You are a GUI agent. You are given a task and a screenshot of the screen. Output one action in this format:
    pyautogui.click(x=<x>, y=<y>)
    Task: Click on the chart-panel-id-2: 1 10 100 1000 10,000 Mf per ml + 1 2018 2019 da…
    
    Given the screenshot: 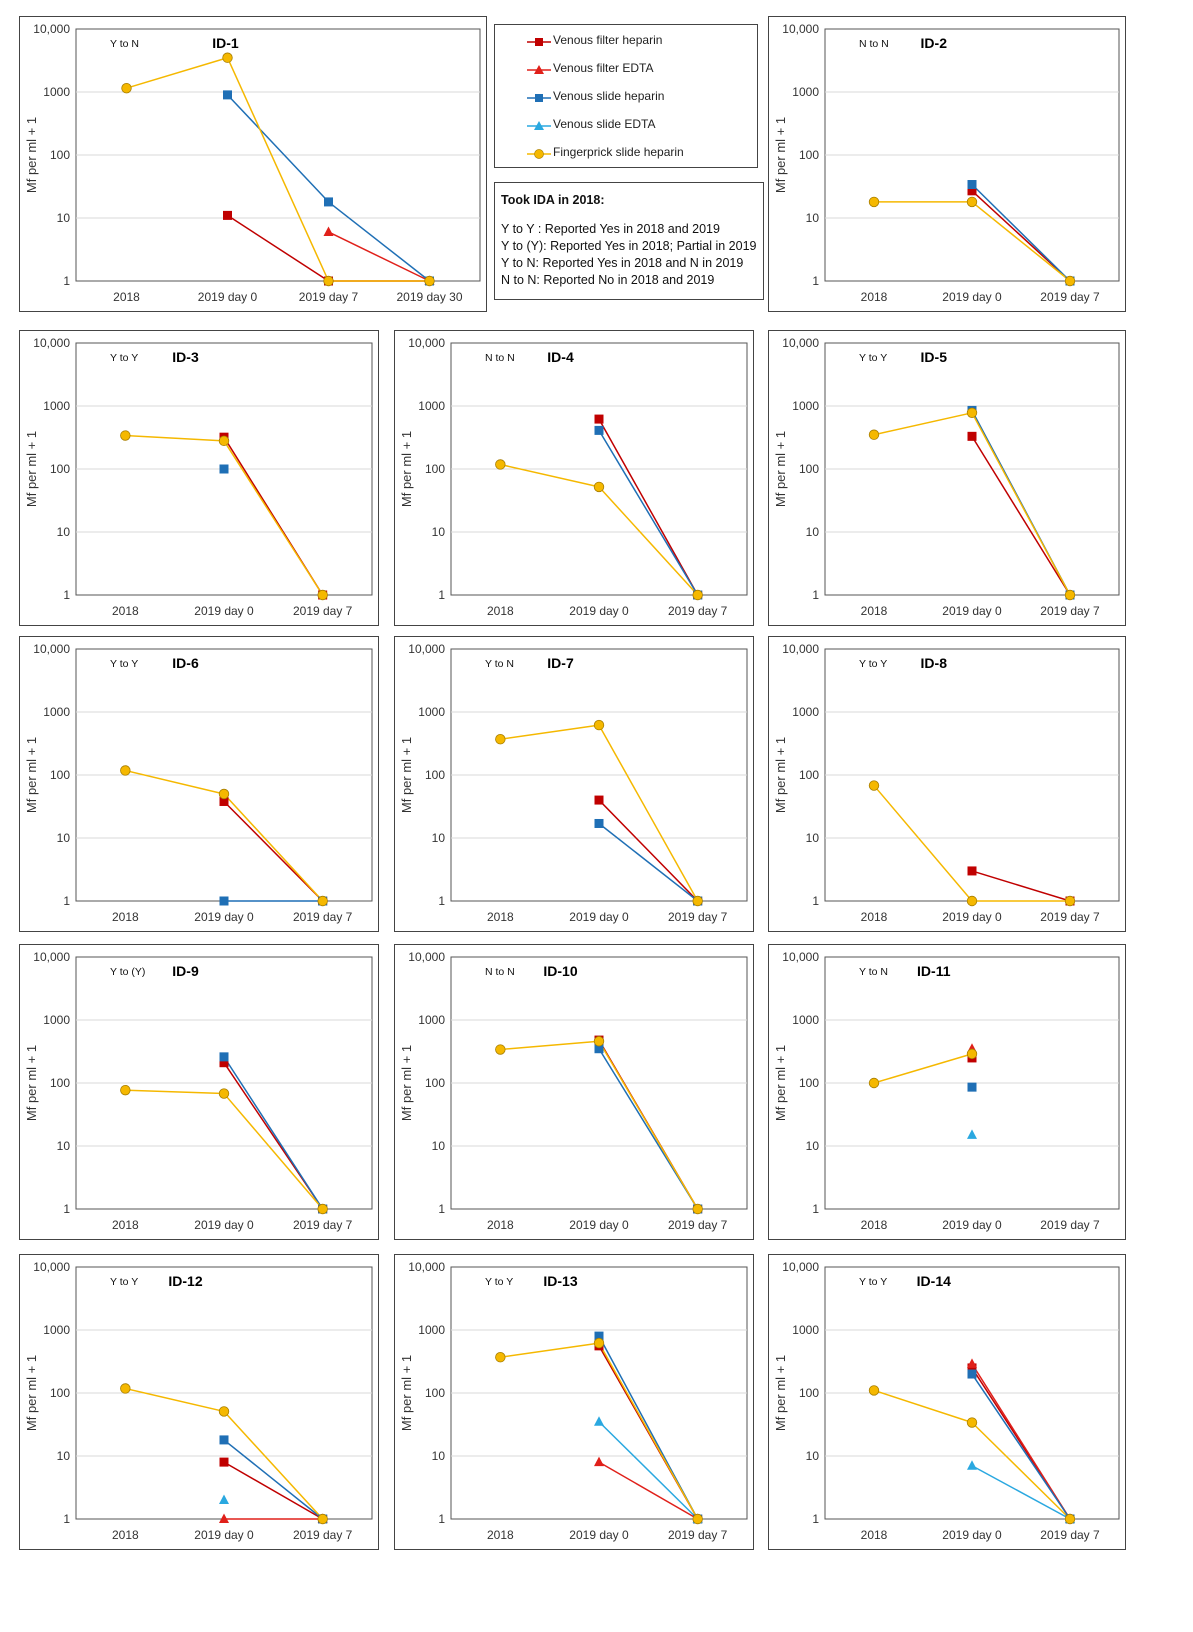 What is the action you would take?
    pyautogui.click(x=947, y=164)
    